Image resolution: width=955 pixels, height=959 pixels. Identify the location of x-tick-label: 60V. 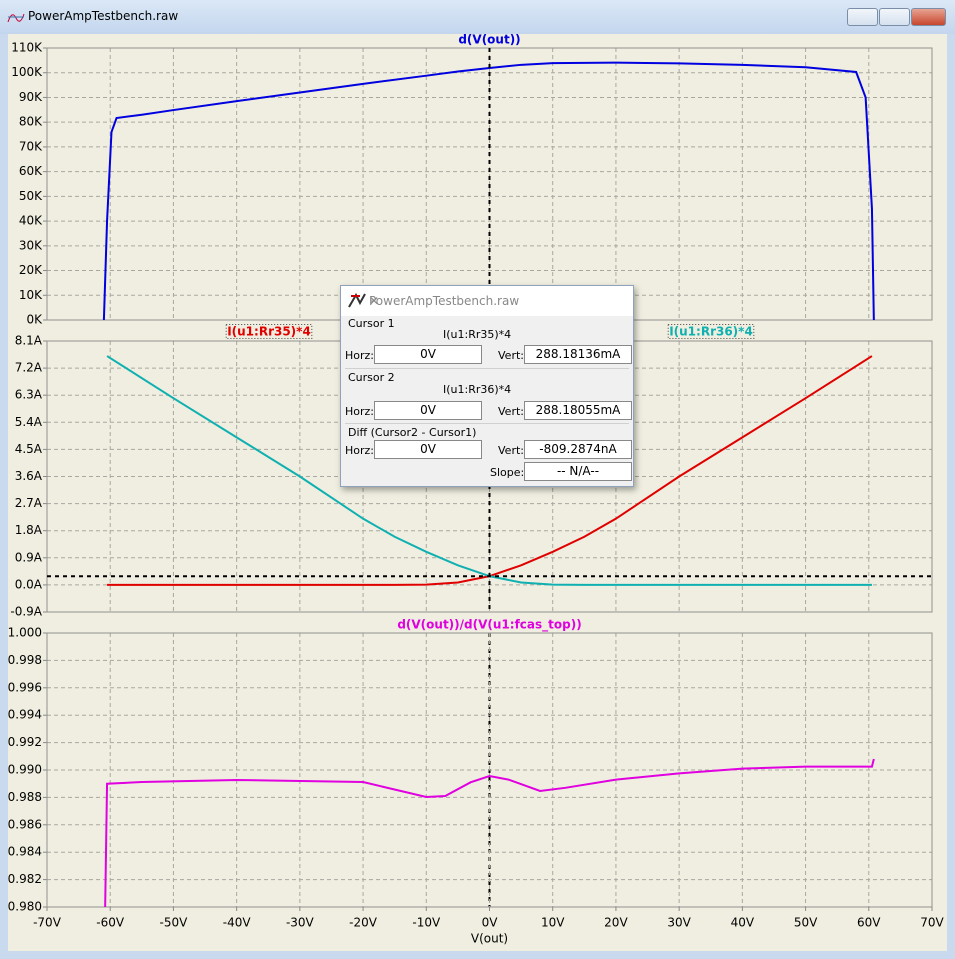
(869, 923).